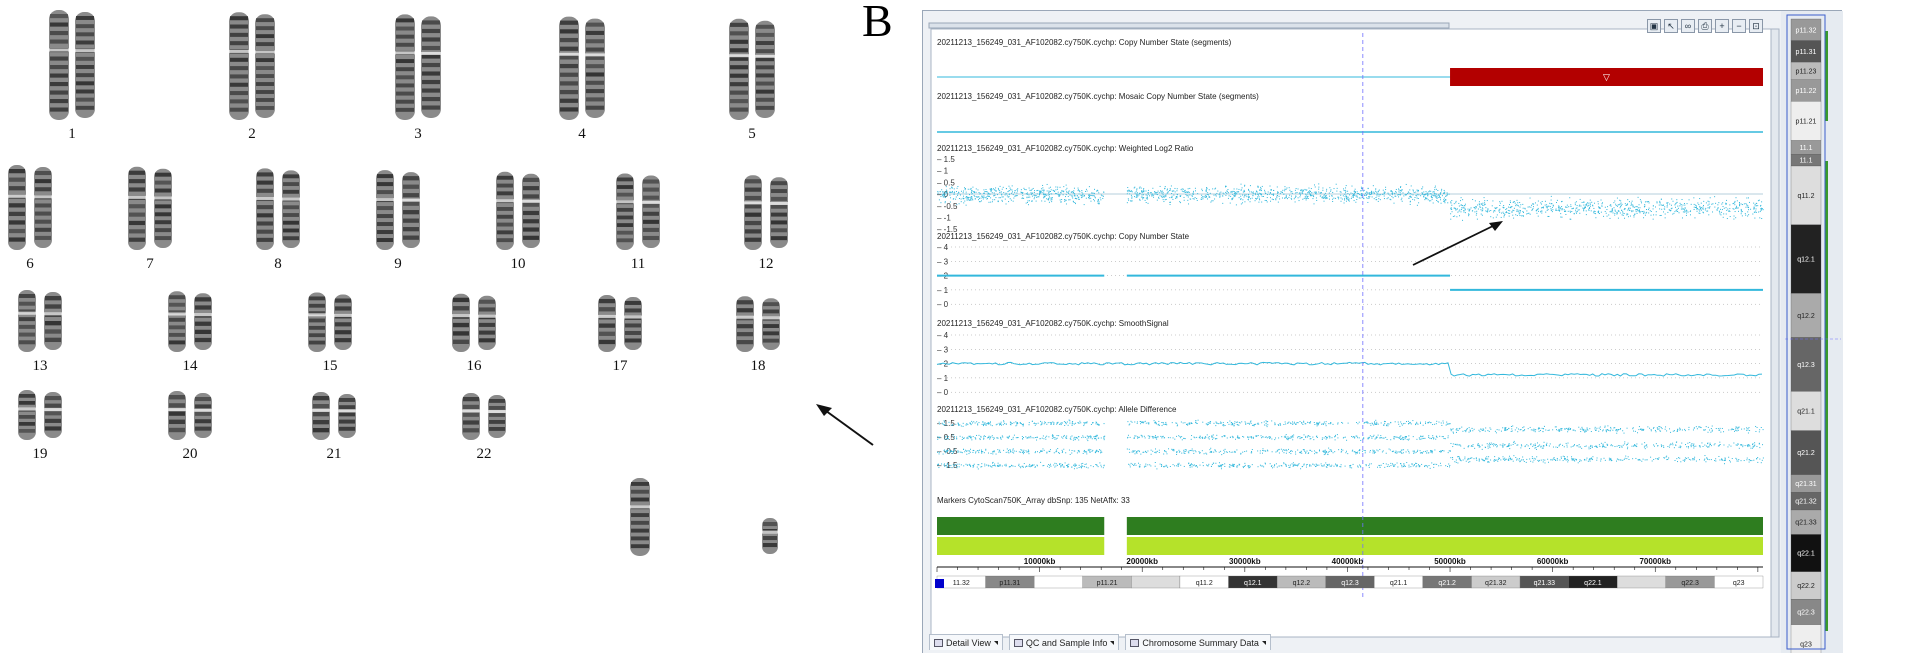 This screenshot has width=1920, height=653. Describe the element at coordinates (330, 366) in the screenshot. I see `chromosome-number: 15` at that location.